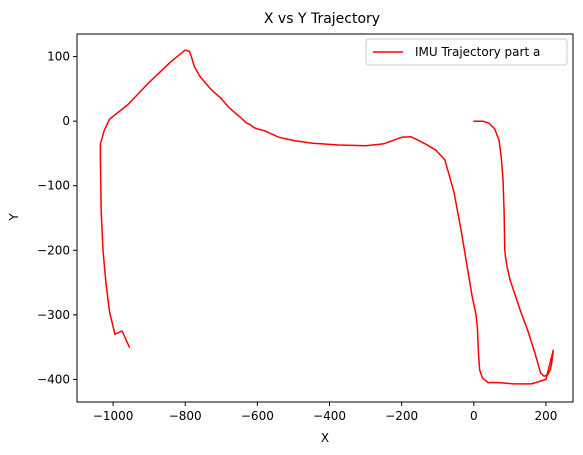  I want to click on legend-label: IMU Trajectory part a, so click(477, 52).